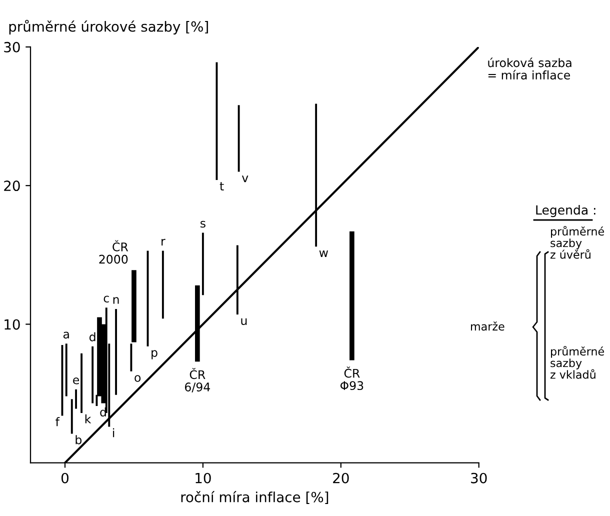 This screenshot has height=516, width=610. I want to click on annotation: ČR 2000, so click(113, 252).